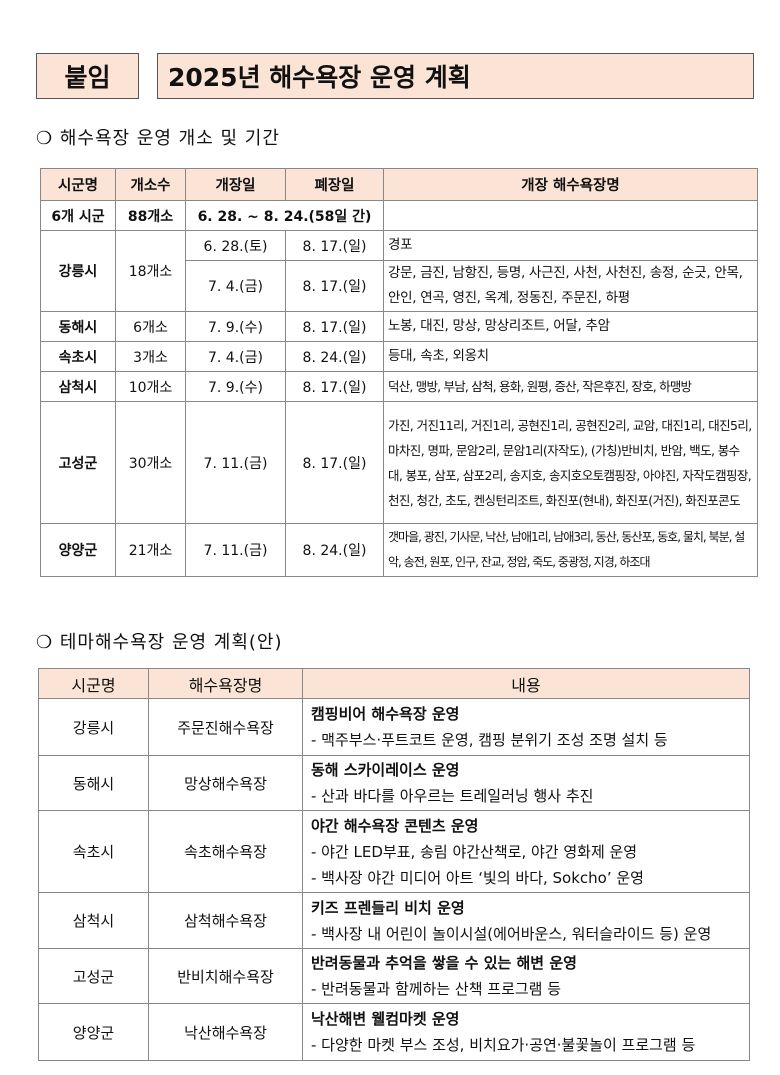 The width and height of the screenshot is (780, 1075). I want to click on content-title: 낙산해변 웰컴마켓 운영, so click(385, 1019).